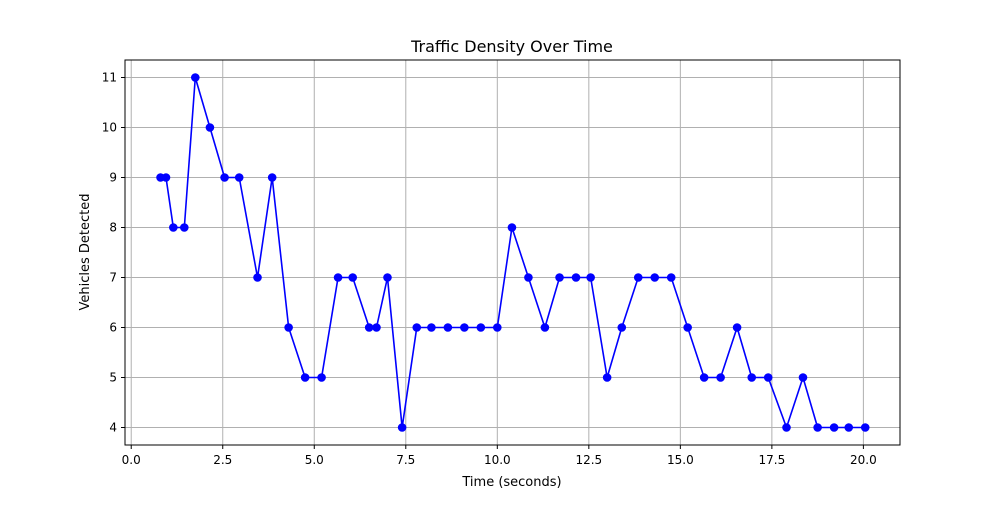 Image resolution: width=1000 pixels, height=505 pixels. What do you see at coordinates (113, 428) in the screenshot?
I see `y-tick-label: 4` at bounding box center [113, 428].